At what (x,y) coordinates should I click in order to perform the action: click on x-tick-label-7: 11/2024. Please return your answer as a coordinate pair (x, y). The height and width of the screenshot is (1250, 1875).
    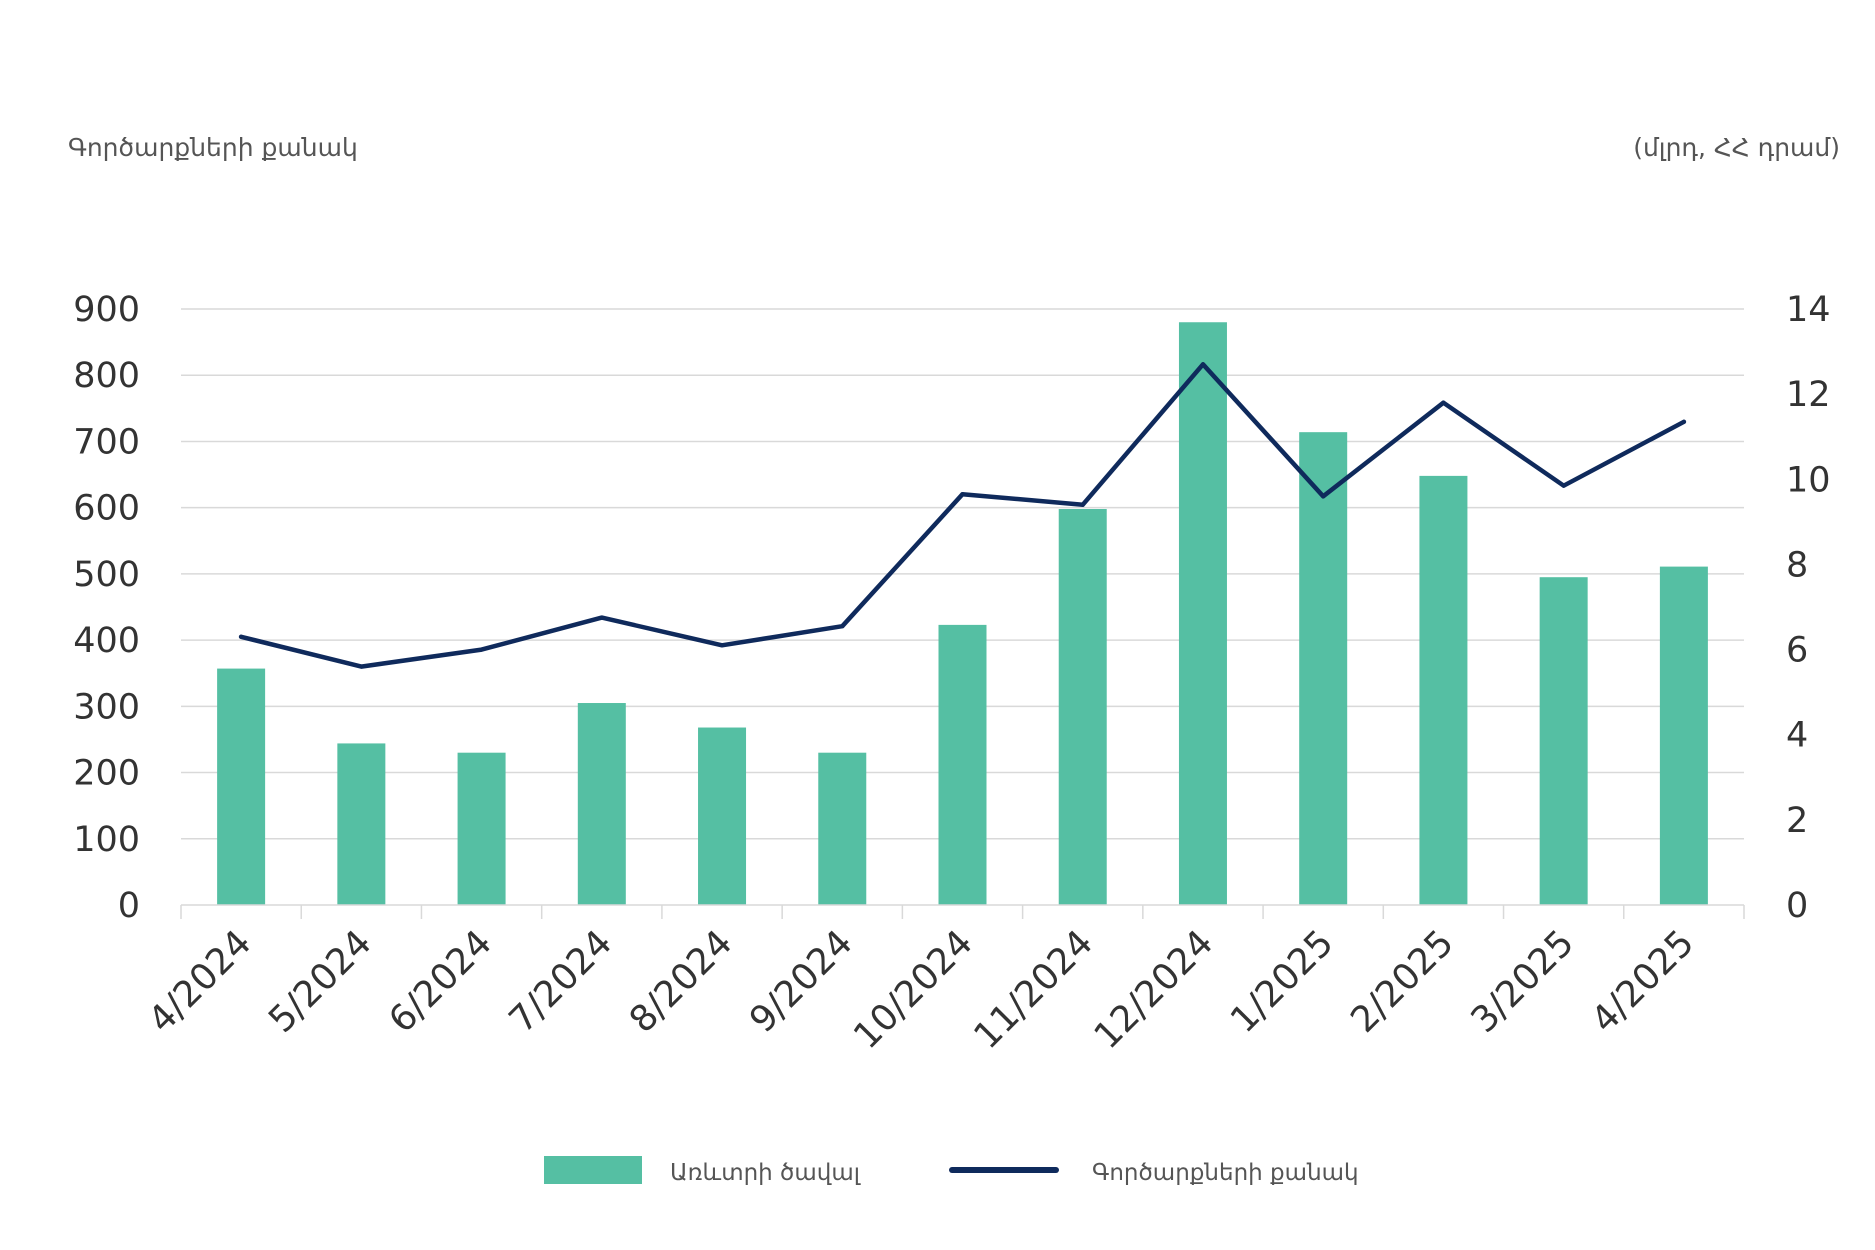
    Looking at the image, I should click on (1033, 989).